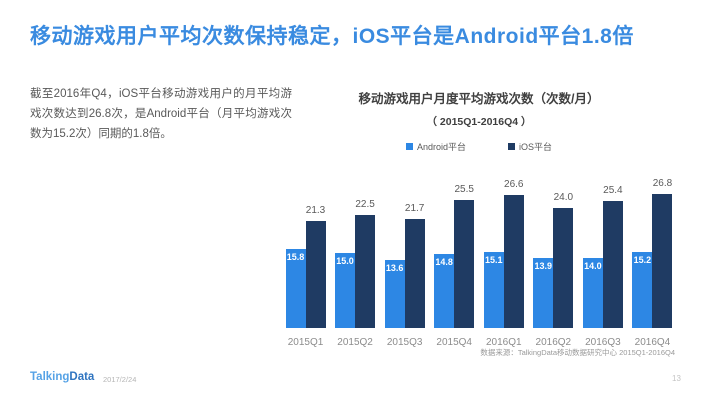 The image size is (711, 400). Describe the element at coordinates (315, 266) in the screenshot. I see `ios-bar: 21.3` at that location.